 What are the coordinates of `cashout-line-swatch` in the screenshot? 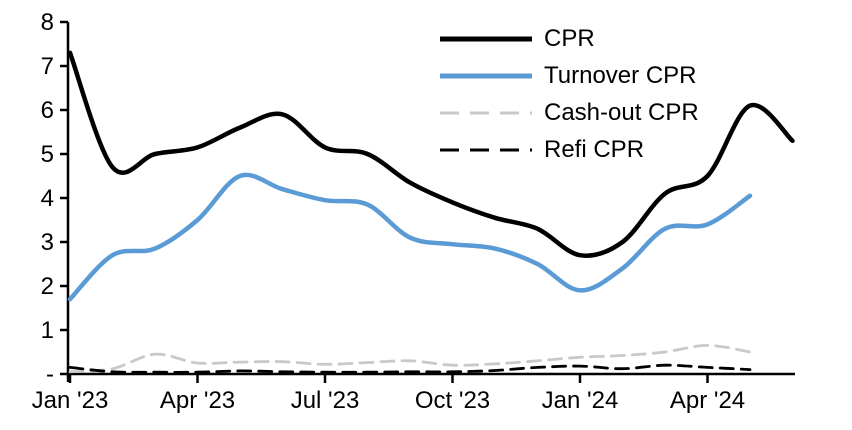 It's located at (486, 112).